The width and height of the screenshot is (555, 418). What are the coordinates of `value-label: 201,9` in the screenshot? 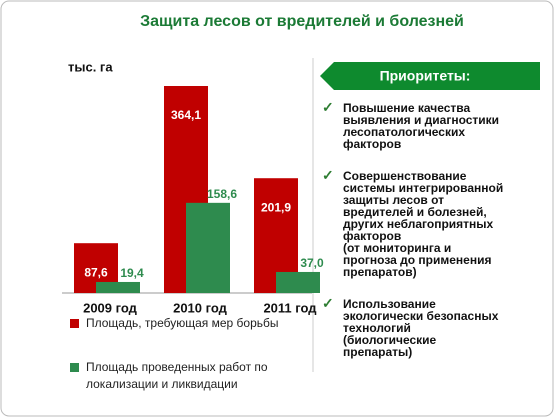 It's located at (276, 207).